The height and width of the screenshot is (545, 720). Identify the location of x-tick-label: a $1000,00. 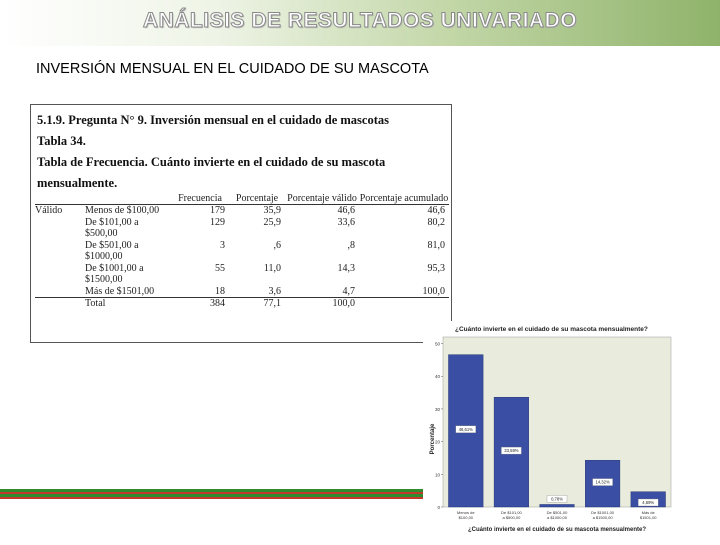
(557, 517).